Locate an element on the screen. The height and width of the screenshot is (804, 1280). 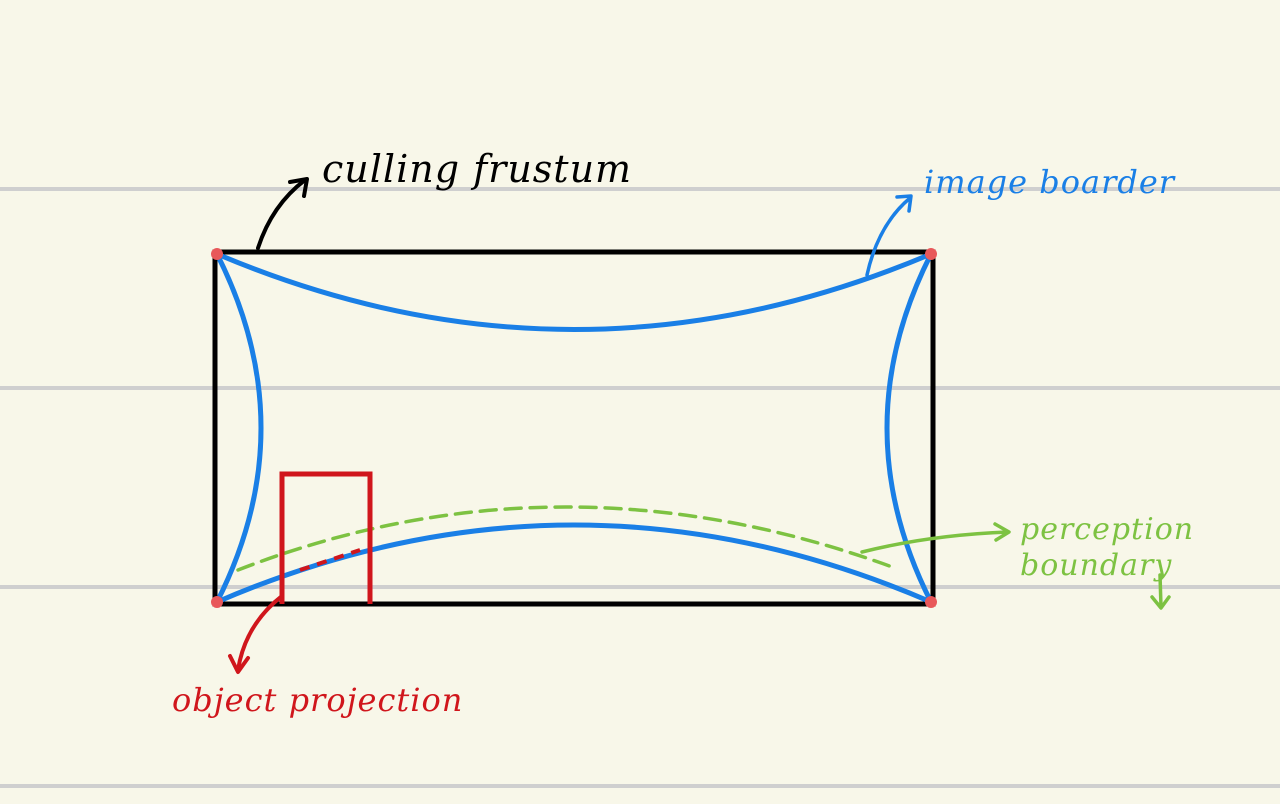
image-border-label: image boarder is located at coordinates (1050, 182).